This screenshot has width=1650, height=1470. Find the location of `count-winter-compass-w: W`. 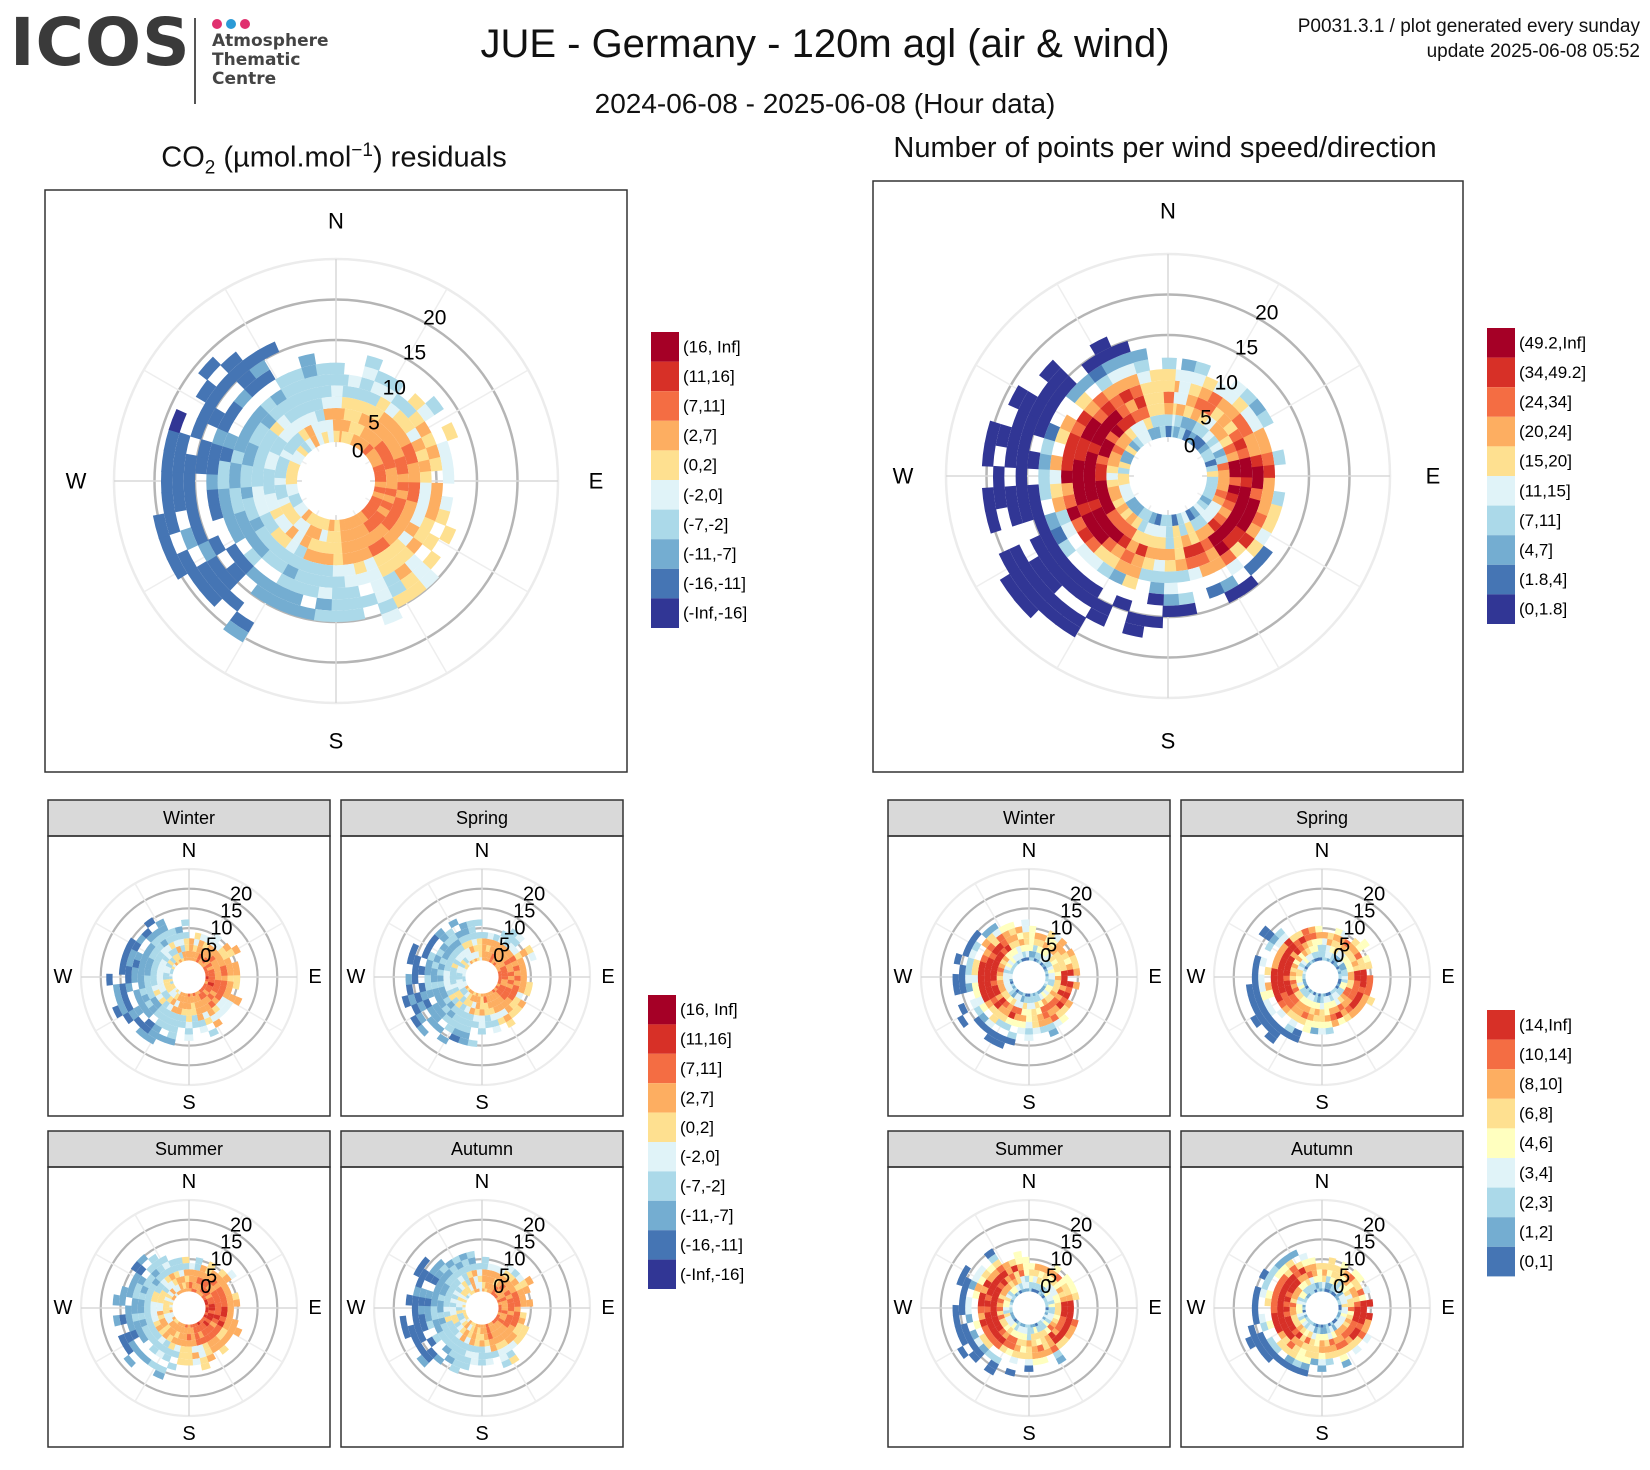

count-winter-compass-w: W is located at coordinates (903, 977).